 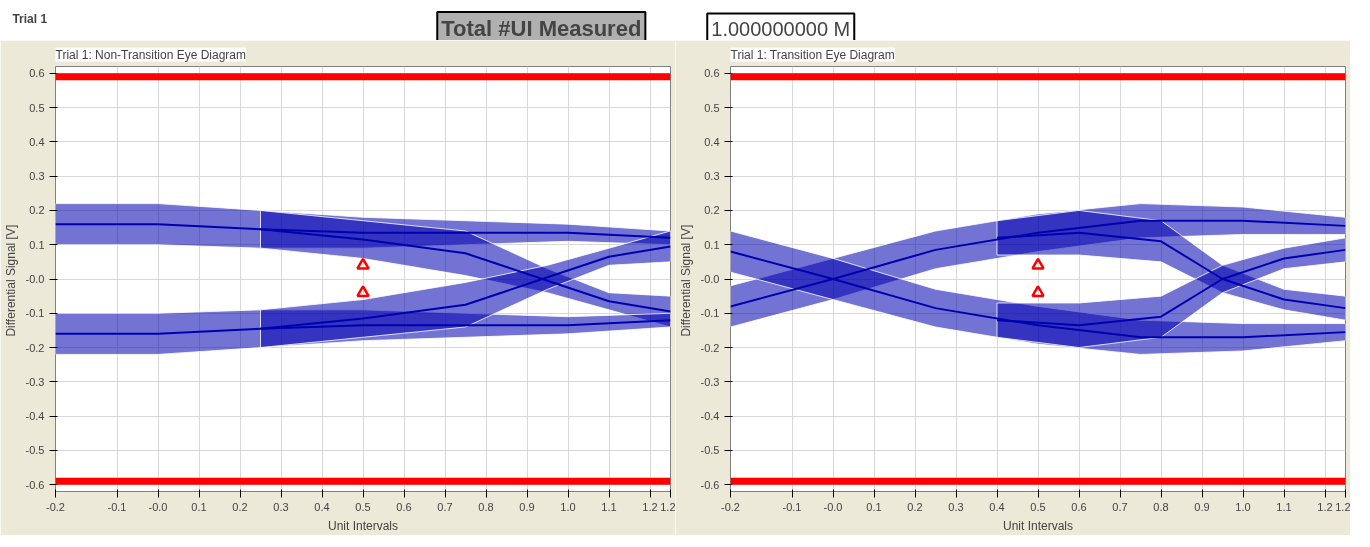 I want to click on chart-title: Trial 1: Transition Eye Diagram, so click(x=812, y=54).